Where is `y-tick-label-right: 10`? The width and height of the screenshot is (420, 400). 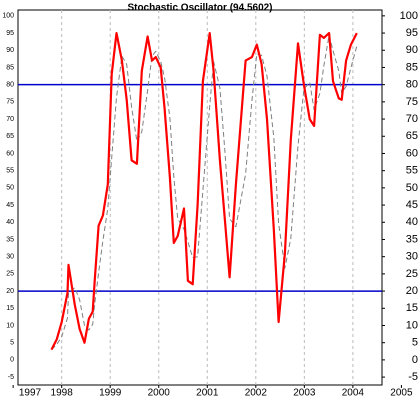
y-tick-label-right: 10 is located at coordinates (412, 325).